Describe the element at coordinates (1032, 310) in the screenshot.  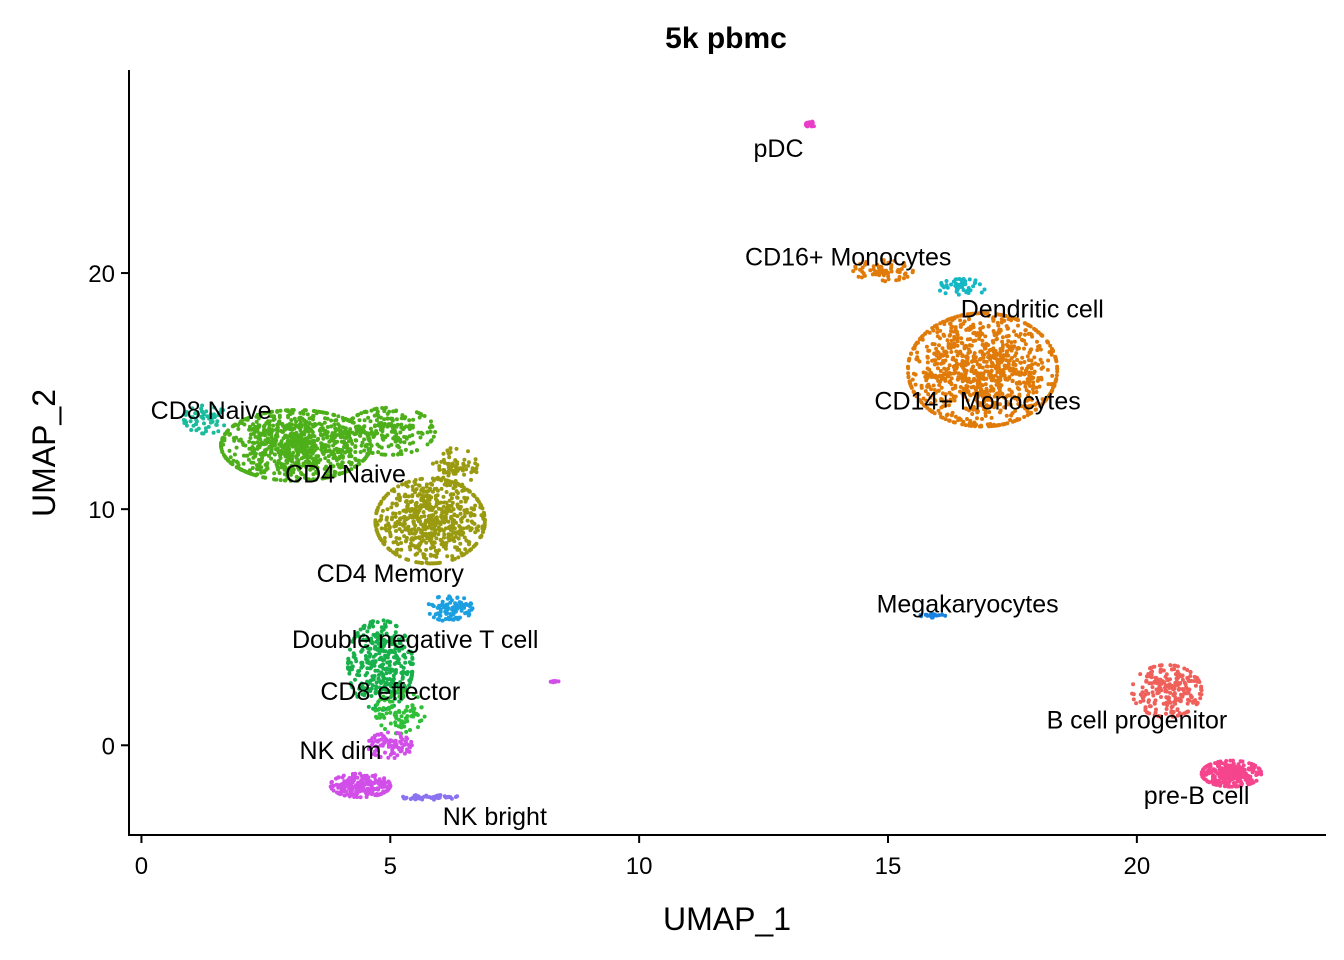
I see `cluster-label: Dendritic cell` at that location.